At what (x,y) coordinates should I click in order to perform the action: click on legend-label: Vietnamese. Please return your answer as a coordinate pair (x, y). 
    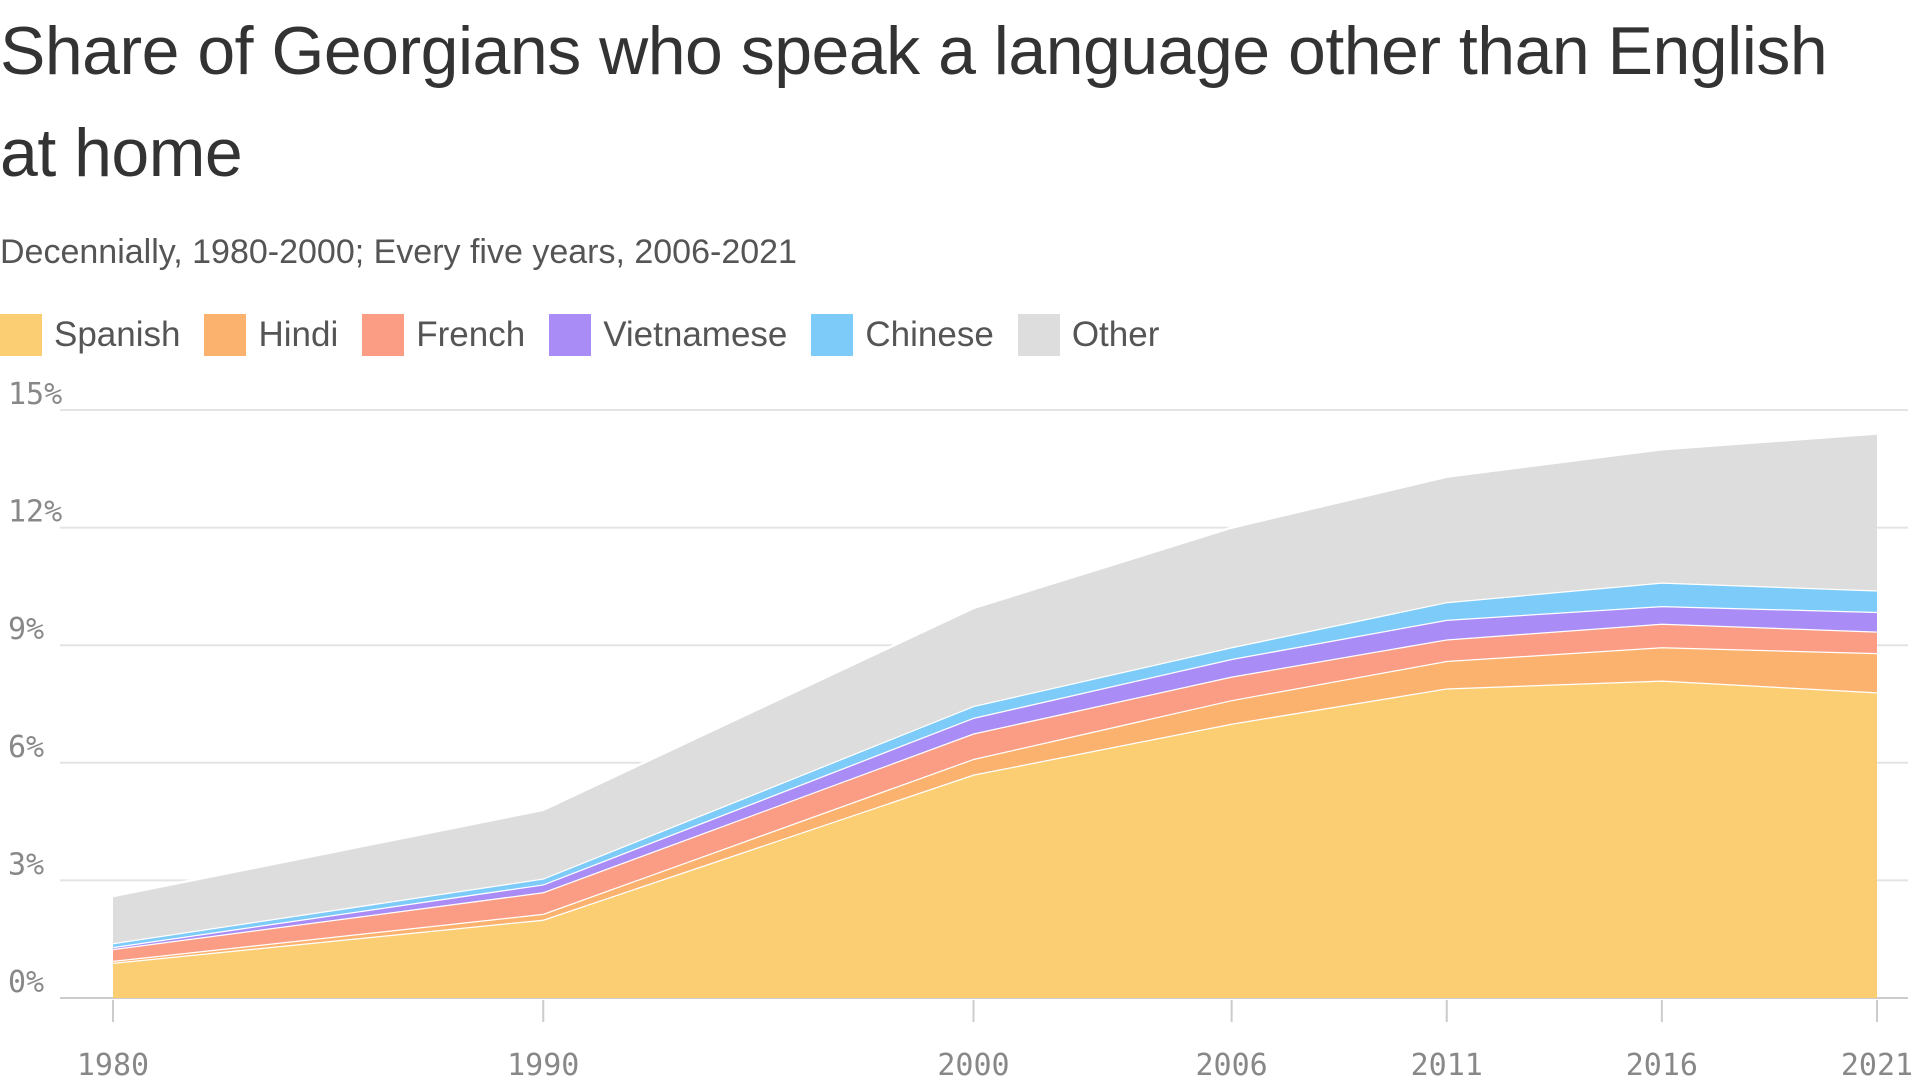
    Looking at the image, I should click on (695, 334).